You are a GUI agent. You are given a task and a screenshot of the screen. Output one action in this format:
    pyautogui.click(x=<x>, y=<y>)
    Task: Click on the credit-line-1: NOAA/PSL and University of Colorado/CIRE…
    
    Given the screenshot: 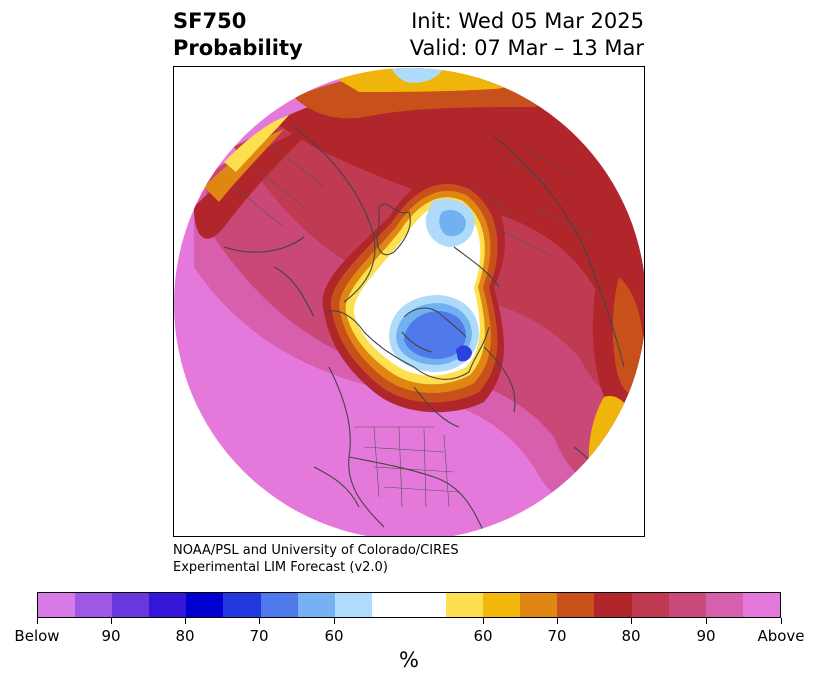 What is the action you would take?
    pyautogui.click(x=316, y=550)
    